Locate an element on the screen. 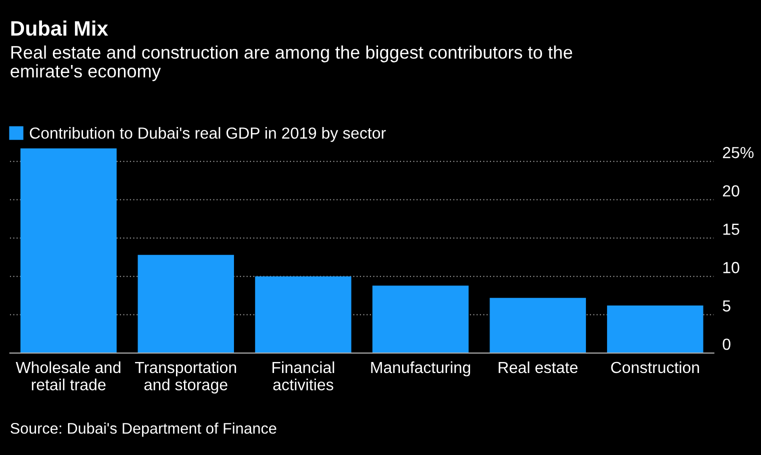 Image resolution: width=761 pixels, height=455 pixels. source-note: Source: Dubai's Department of Finance is located at coordinates (143, 429).